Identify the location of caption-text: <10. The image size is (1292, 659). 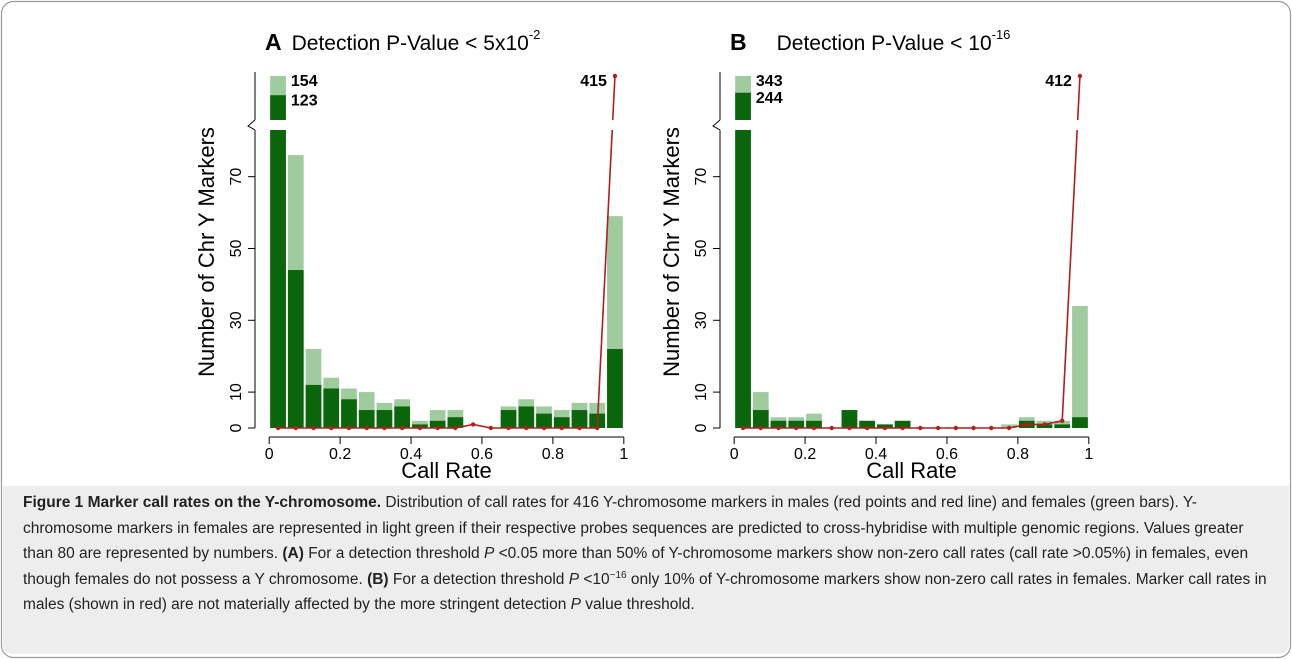
(594, 579).